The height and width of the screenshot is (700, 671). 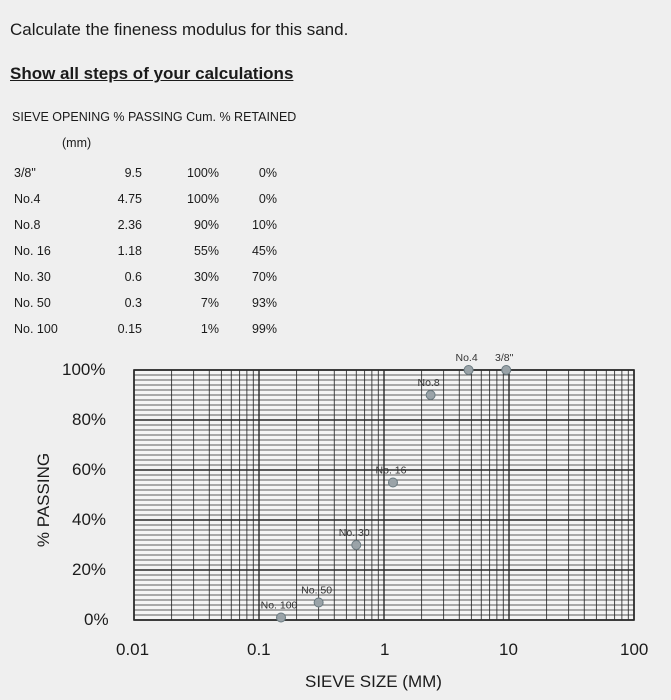 What do you see at coordinates (43, 500) in the screenshot?
I see `y-axis-title: % PASSING` at bounding box center [43, 500].